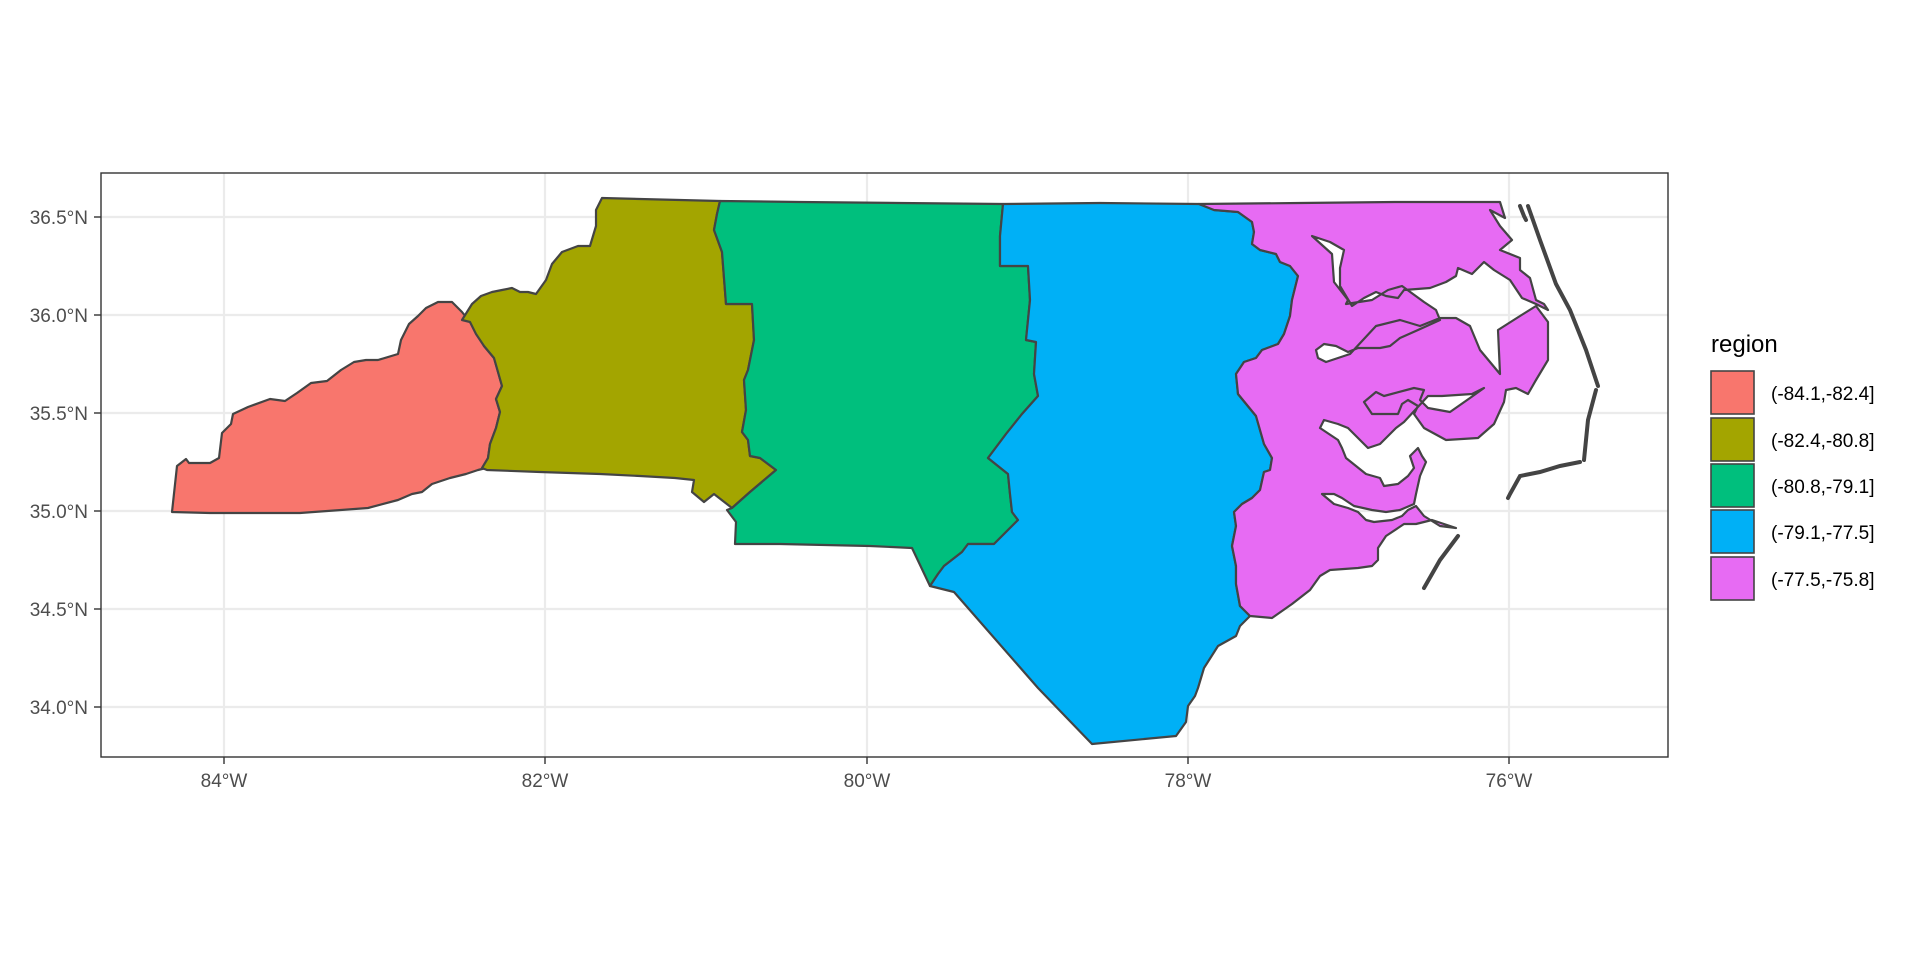 The width and height of the screenshot is (1920, 960). Describe the element at coordinates (876, 393) in the screenshot. I see `region-3-shape` at that location.